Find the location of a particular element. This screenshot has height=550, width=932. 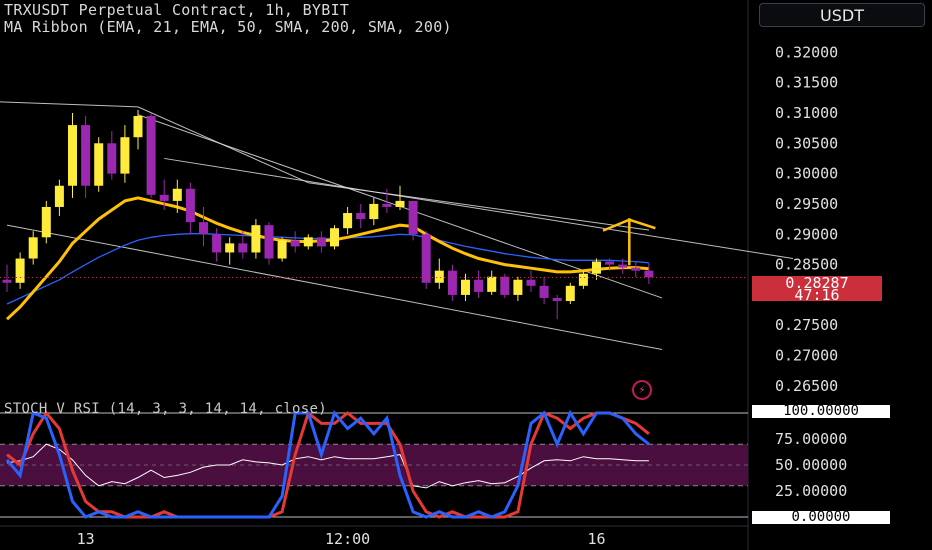

ema-50-line is located at coordinates (327, 269).